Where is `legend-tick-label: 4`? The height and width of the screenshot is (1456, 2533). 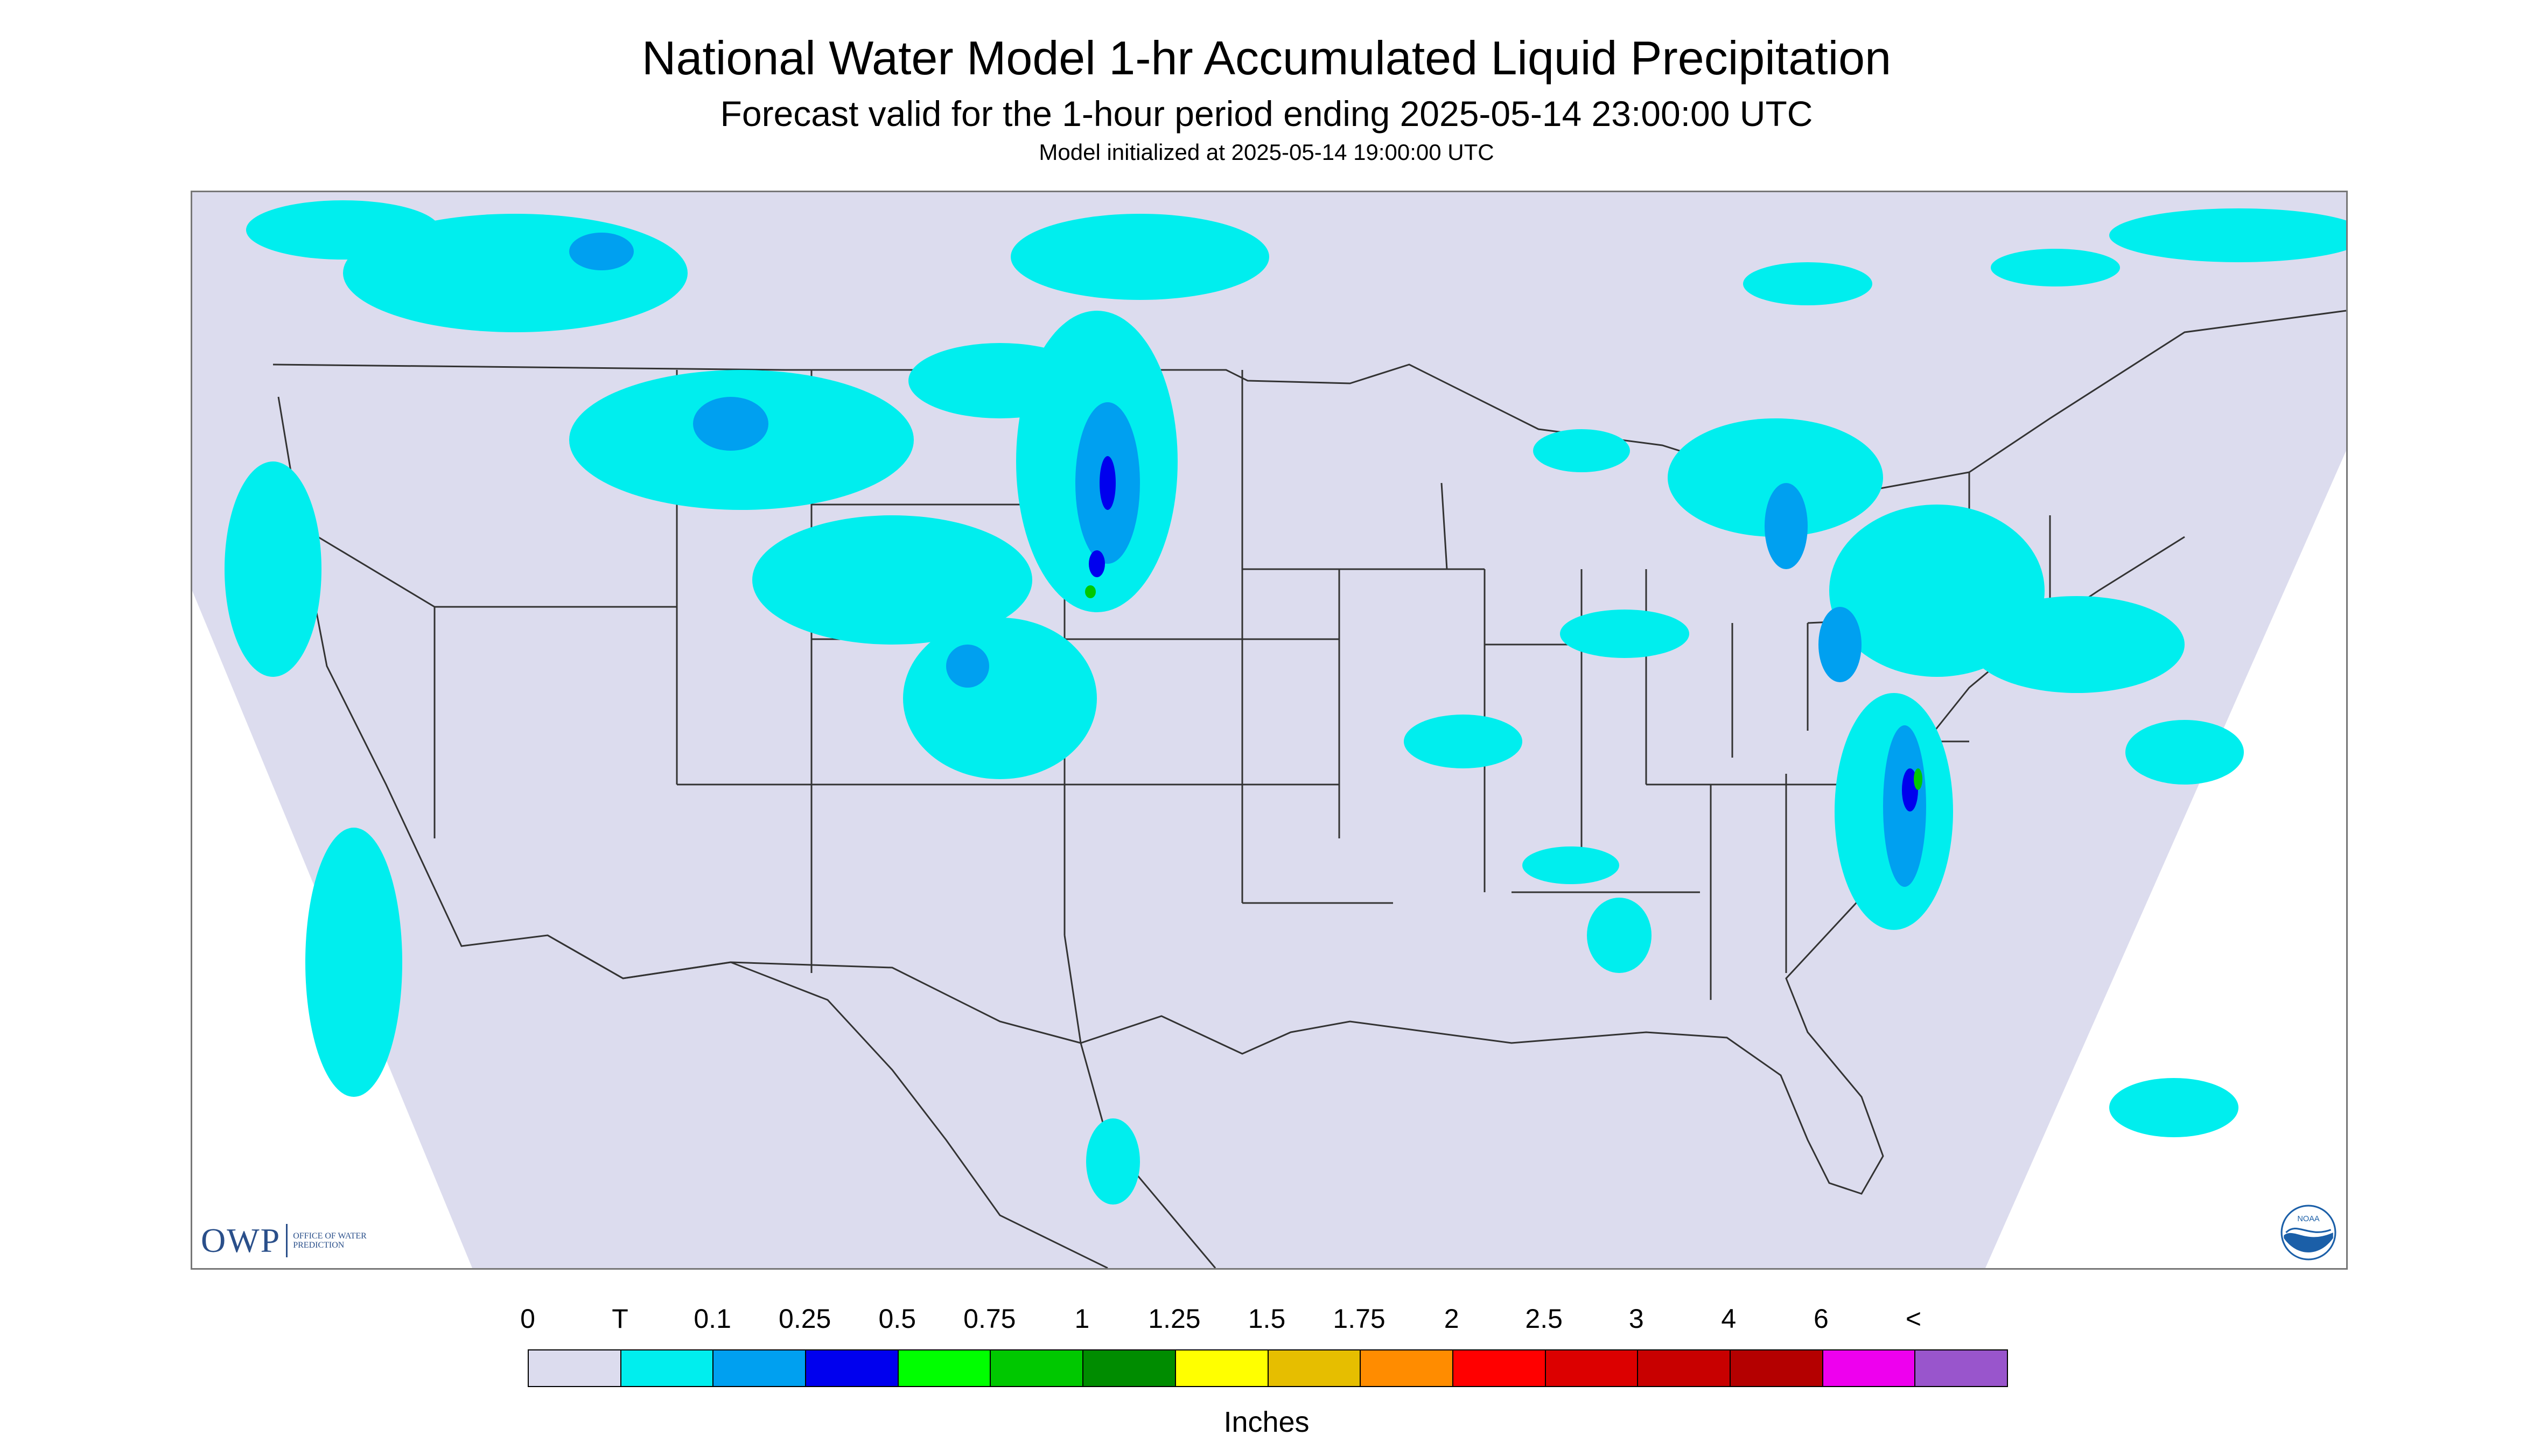
legend-tick-label: 4 is located at coordinates (1729, 1319).